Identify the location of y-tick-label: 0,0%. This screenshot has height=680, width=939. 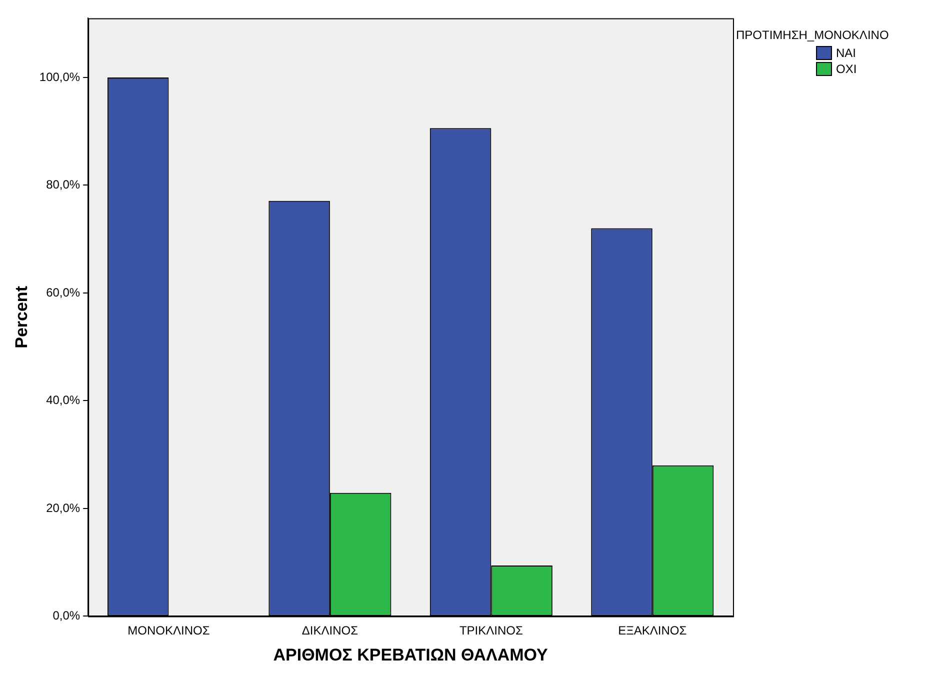
(66, 615).